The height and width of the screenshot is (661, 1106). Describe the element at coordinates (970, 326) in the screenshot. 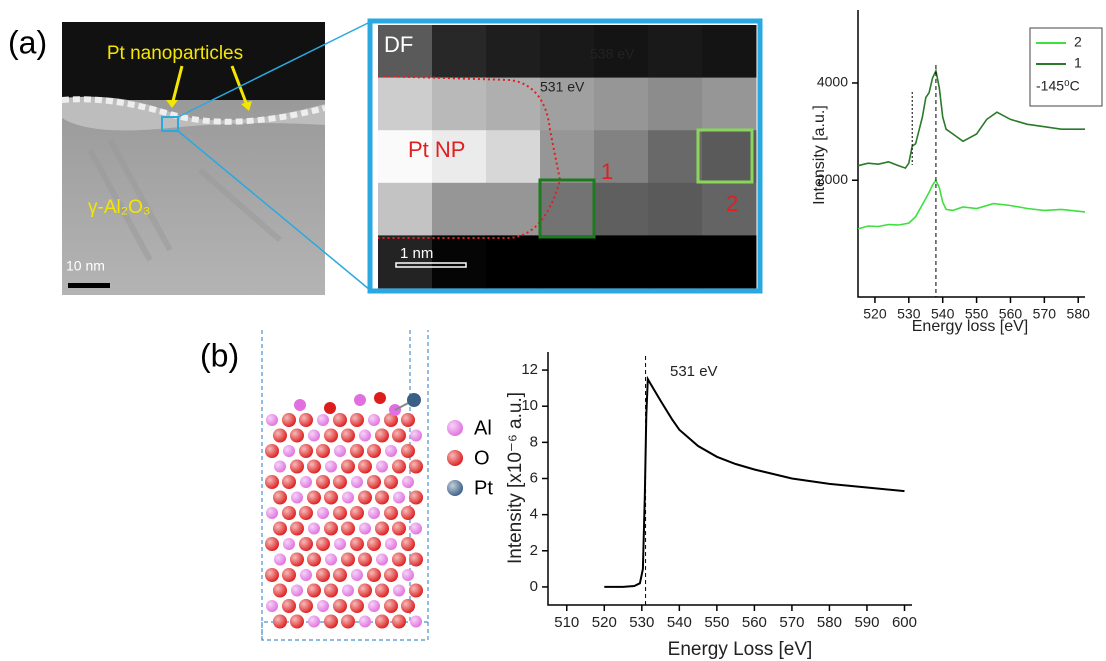

I see `x-axis-label: Energy loss [eV]` at that location.